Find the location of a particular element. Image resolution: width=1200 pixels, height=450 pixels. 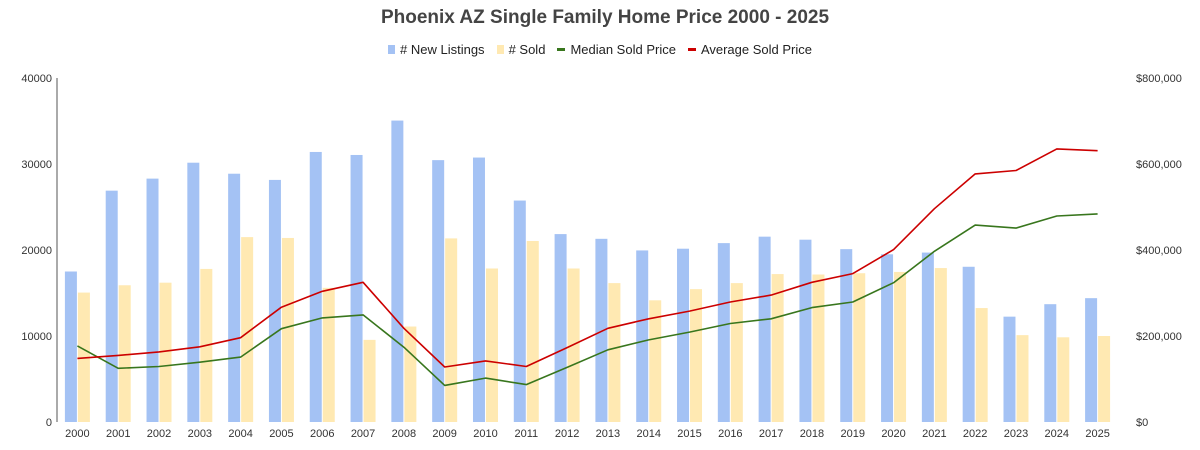

legend-item-median-sold-price: Median Sold Price is located at coordinates (616, 49).